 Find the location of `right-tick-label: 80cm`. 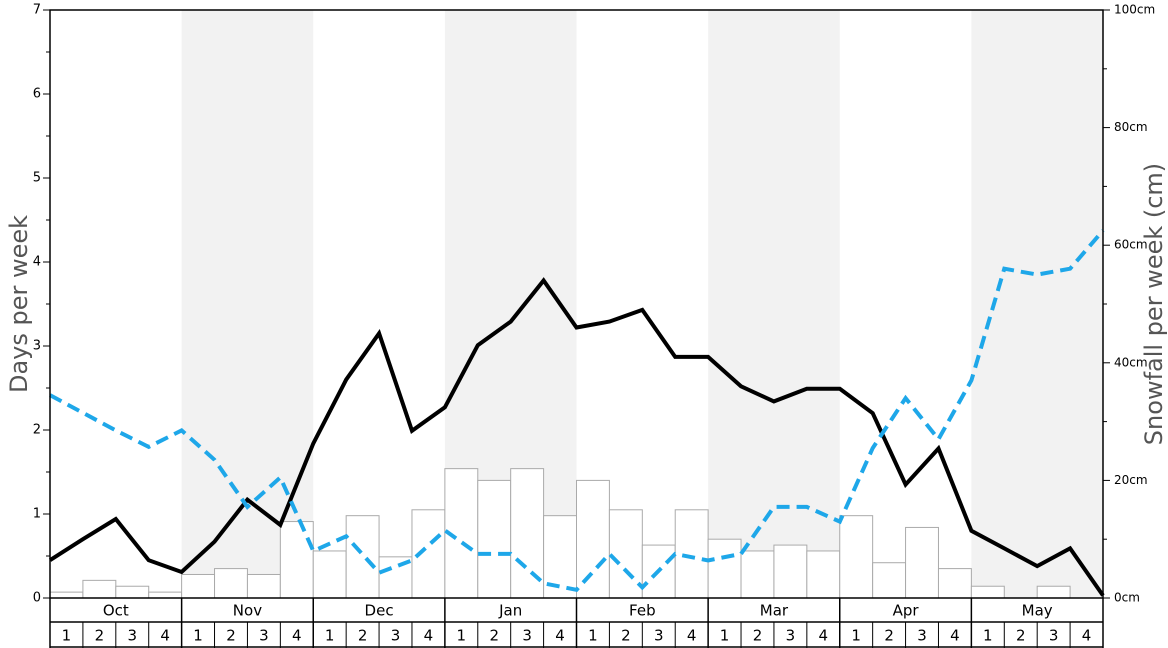

right-tick-label: 80cm is located at coordinates (1131, 127).